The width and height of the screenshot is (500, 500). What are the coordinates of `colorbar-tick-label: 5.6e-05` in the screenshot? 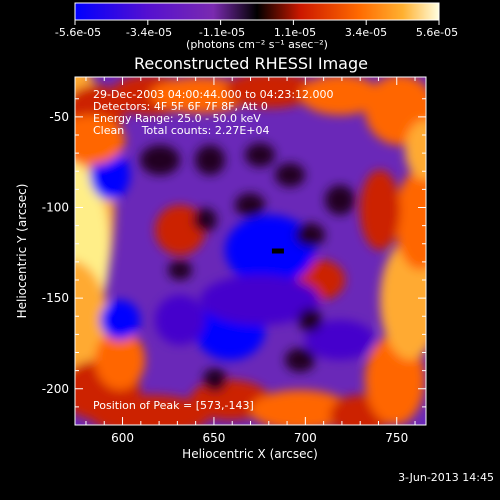 It's located at (437, 32).